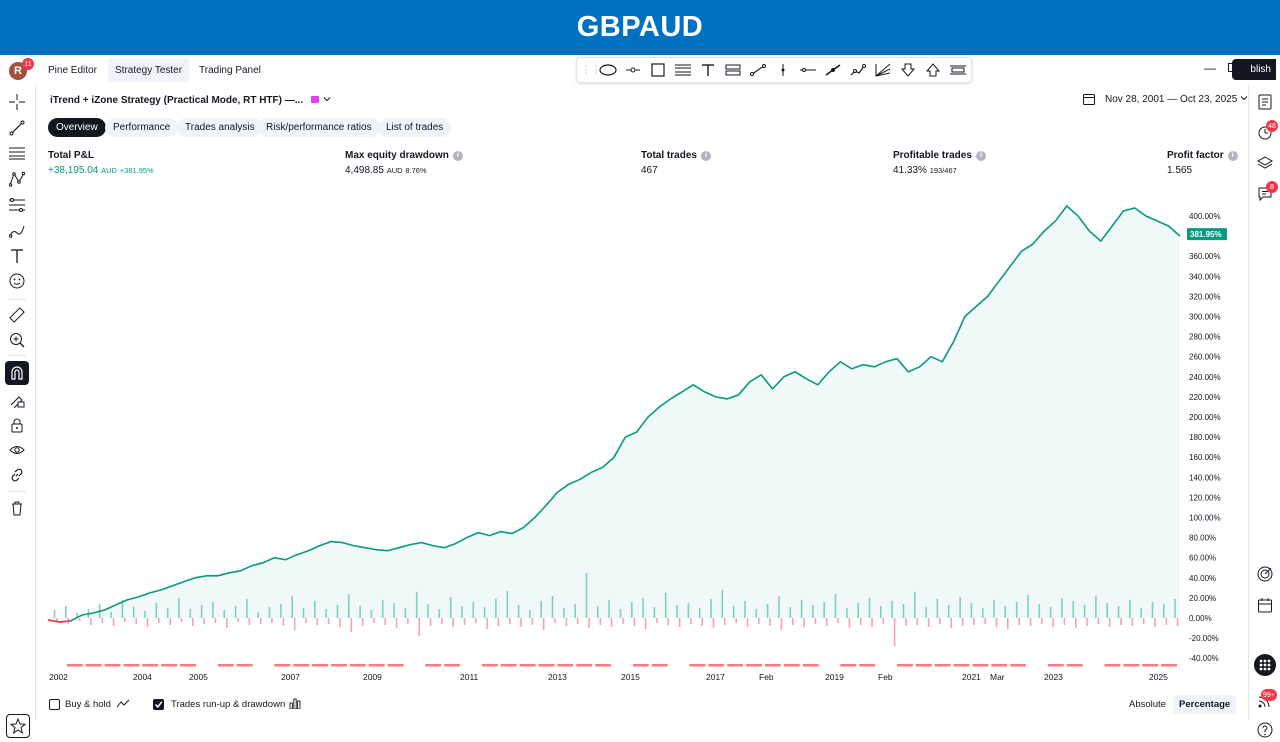  Describe the element at coordinates (17, 256) in the screenshot. I see `text-tool-icon` at that location.